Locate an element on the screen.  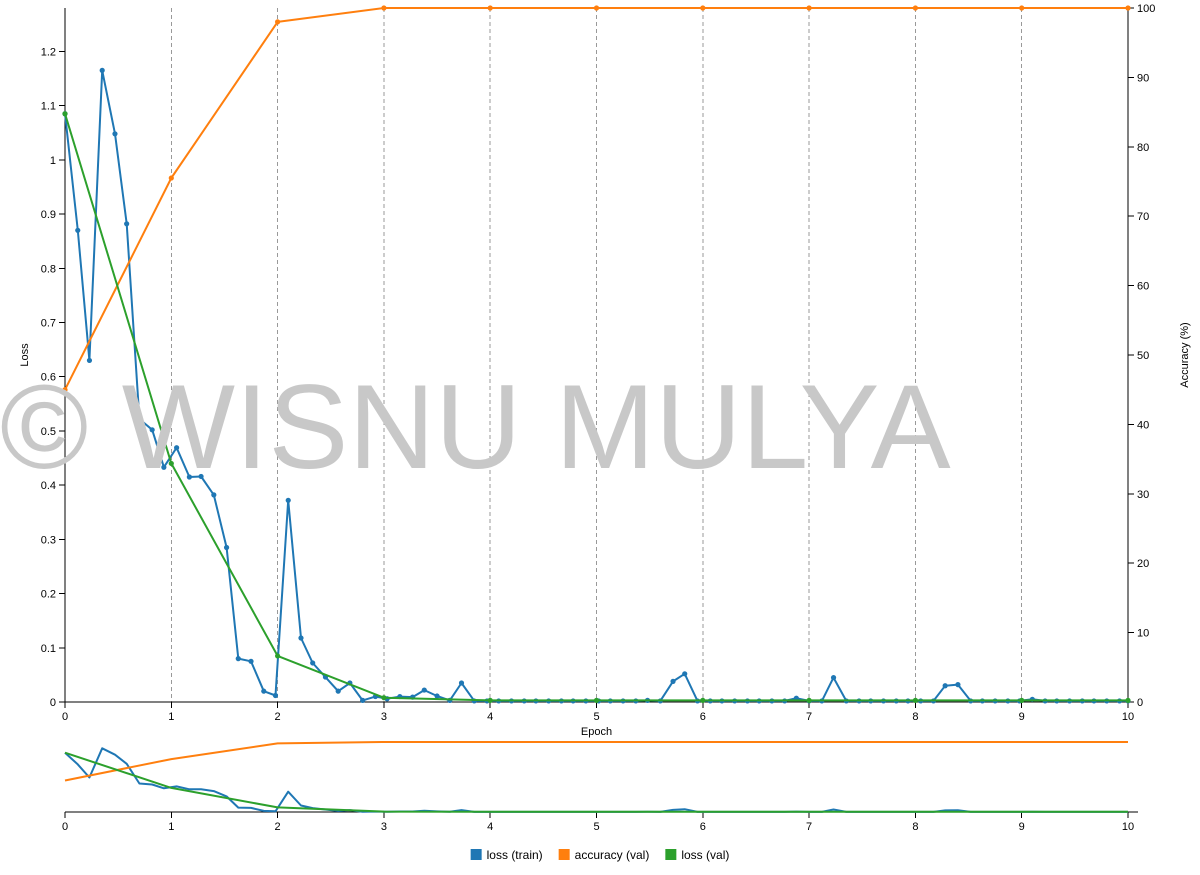
nav-series-line-loss-val is located at coordinates (596, 782).